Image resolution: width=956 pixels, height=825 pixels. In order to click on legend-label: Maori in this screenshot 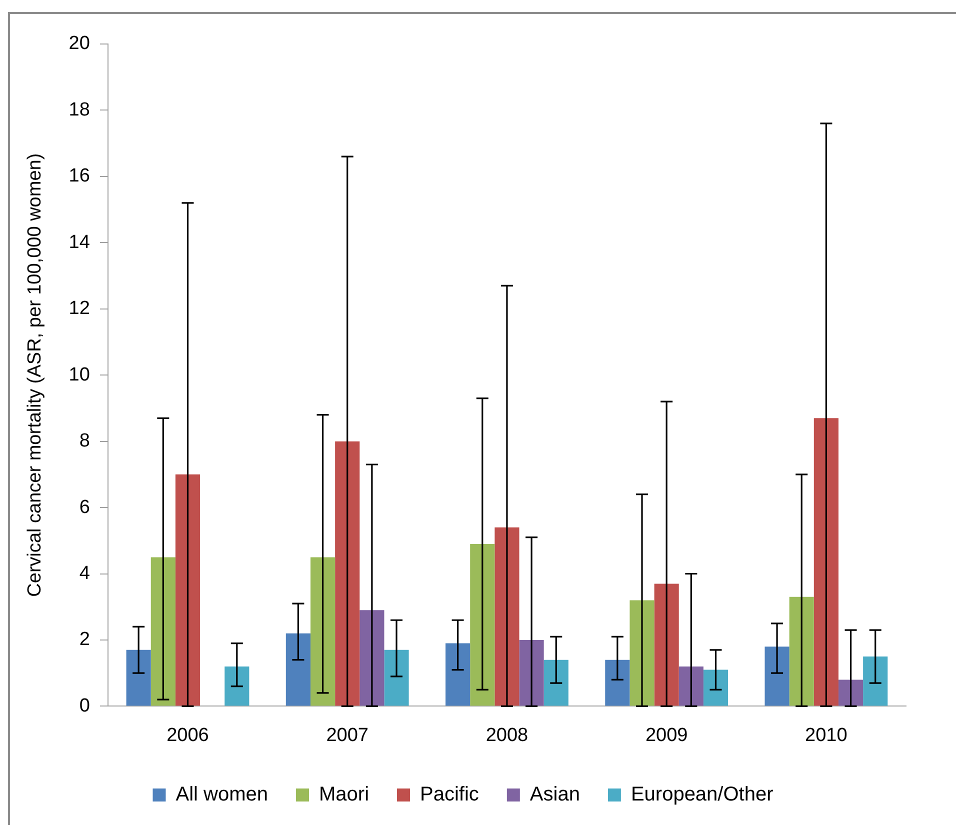, I will do `click(344, 795)`.